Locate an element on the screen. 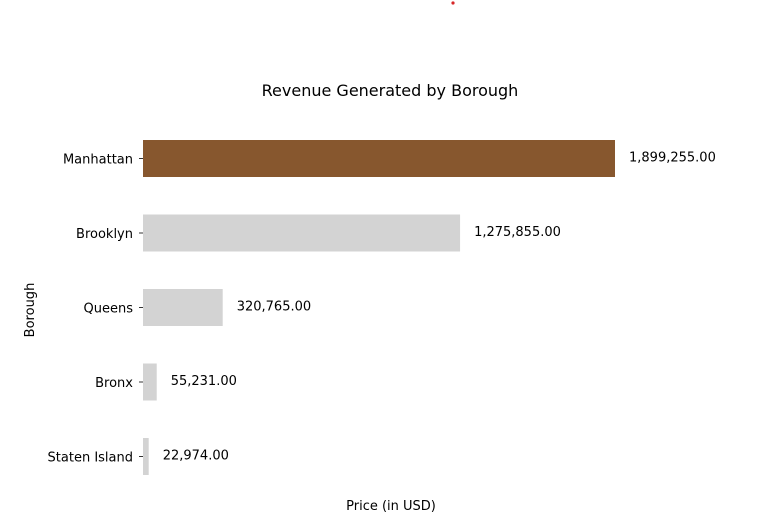 The width and height of the screenshot is (762, 520). marker-dot is located at coordinates (453, 3).